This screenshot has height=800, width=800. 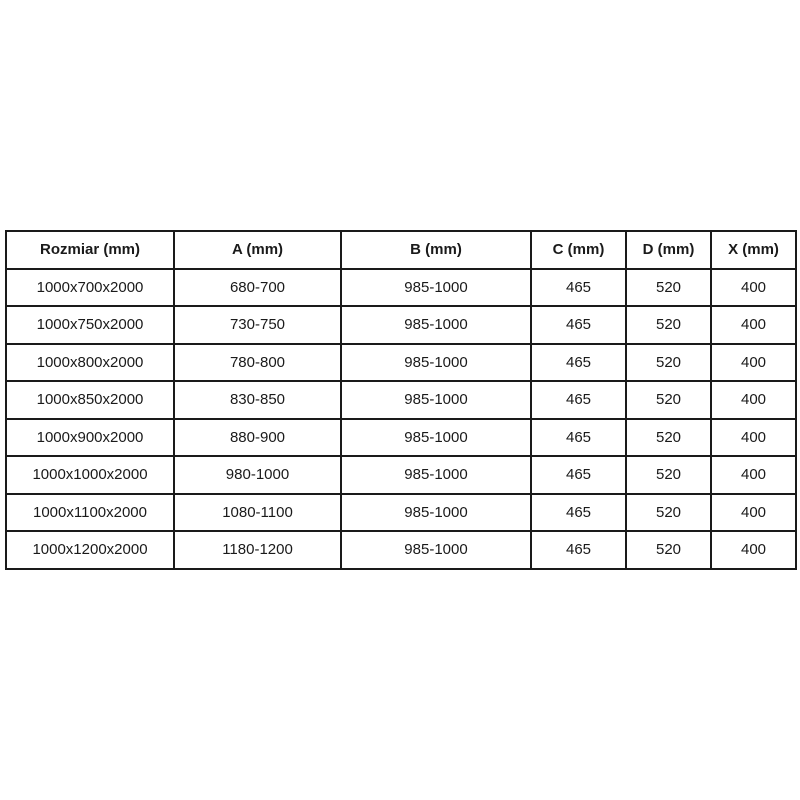 What do you see at coordinates (90, 400) in the screenshot?
I see `table-cell-rozmiar: 1000x850x2000` at bounding box center [90, 400].